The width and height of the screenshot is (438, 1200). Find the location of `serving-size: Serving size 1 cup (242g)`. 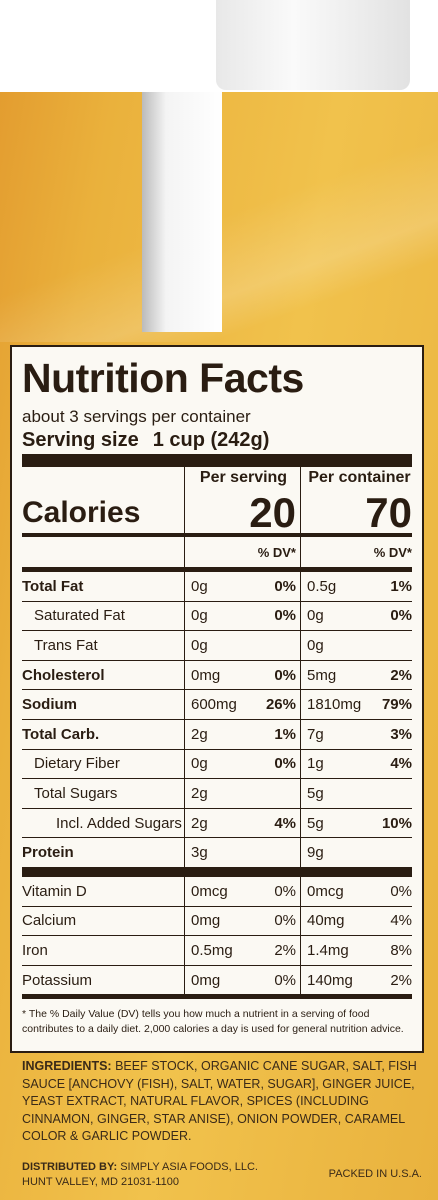

serving-size: Serving size 1 cup (242g) is located at coordinates (217, 448).